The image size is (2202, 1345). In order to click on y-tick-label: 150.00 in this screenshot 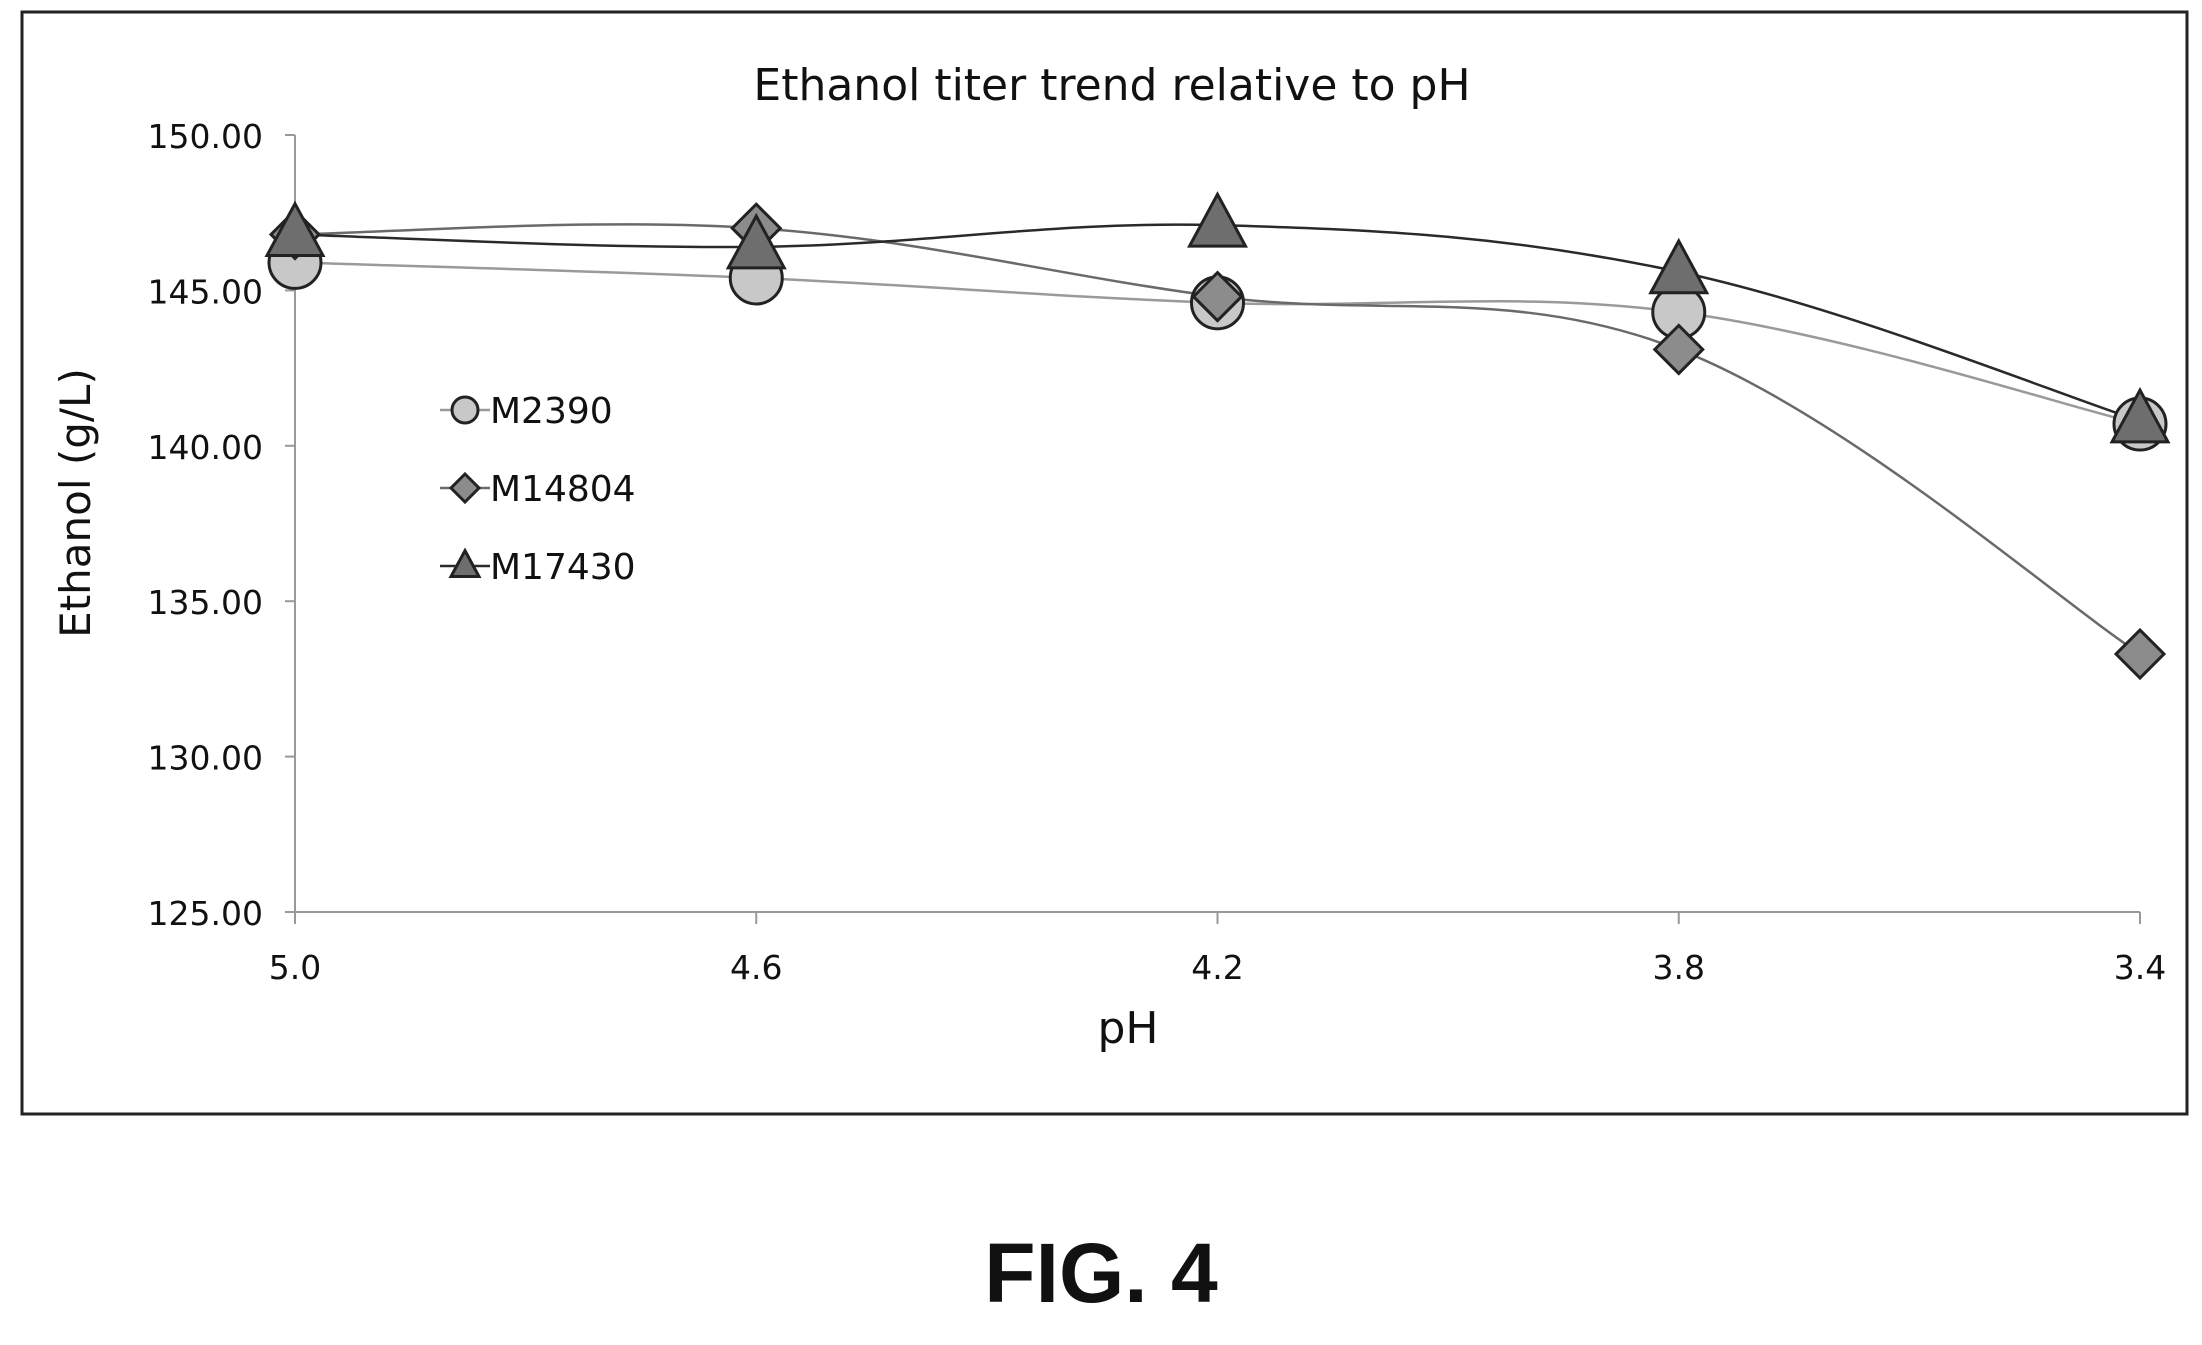, I will do `click(205, 136)`.